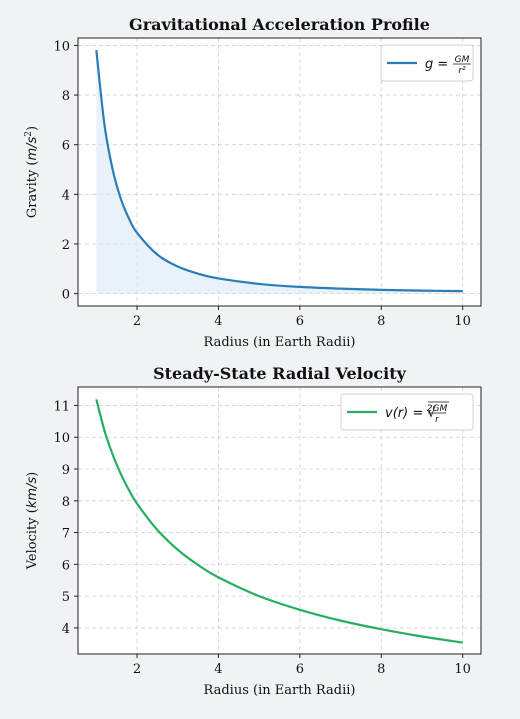 The width and height of the screenshot is (520, 719). I want to click on legend-denominator: r², so click(462, 71).